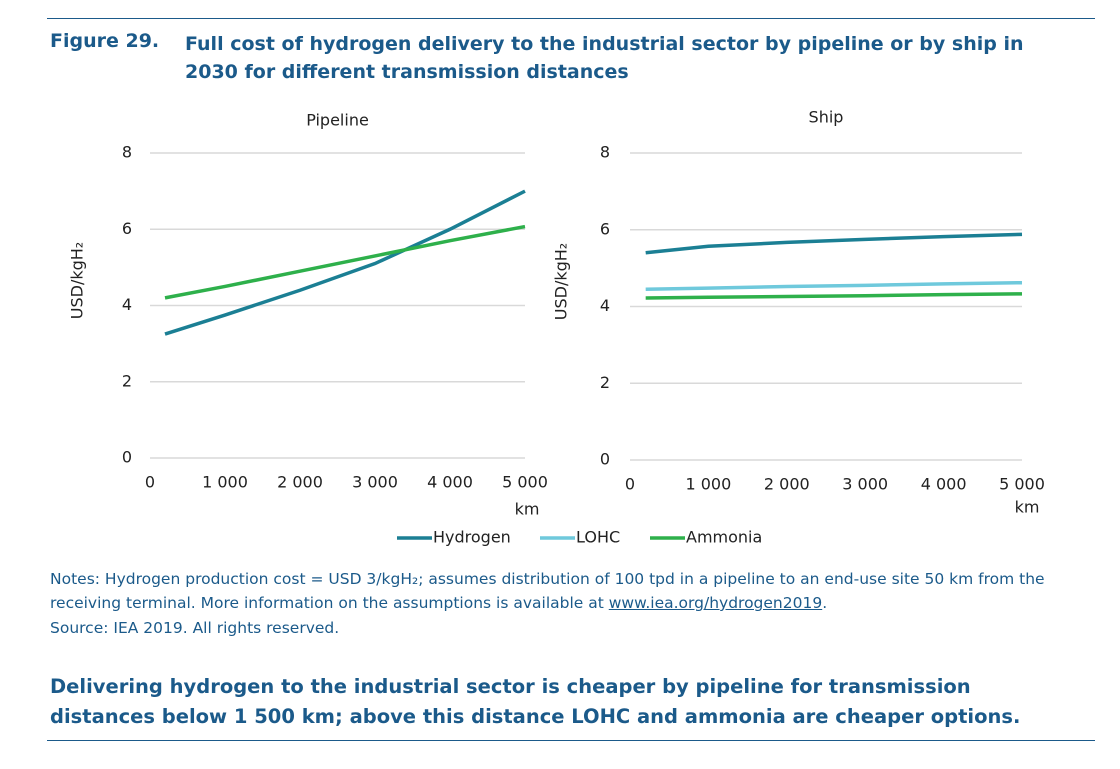  Describe the element at coordinates (105, 41) in the screenshot. I see `figure-label: Figure 29.` at that location.